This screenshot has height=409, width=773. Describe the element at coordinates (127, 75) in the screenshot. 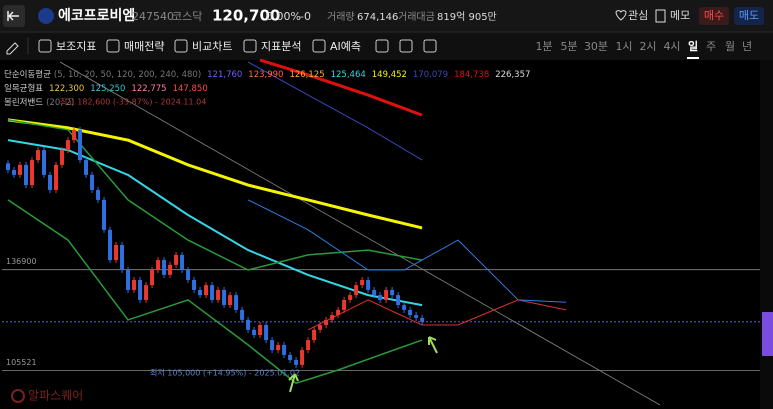

I see `legend-params: (5, 10, 20, 50, 120, 200, 240, 480)` at that location.